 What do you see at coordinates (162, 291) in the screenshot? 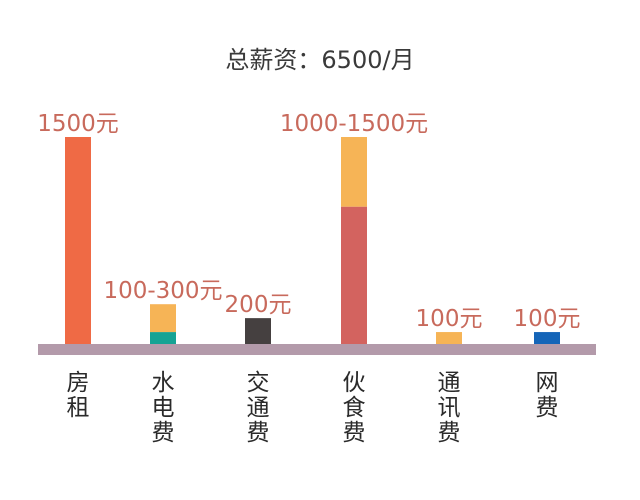
I see `bar-1-value-label: 100-300元` at bounding box center [162, 291].